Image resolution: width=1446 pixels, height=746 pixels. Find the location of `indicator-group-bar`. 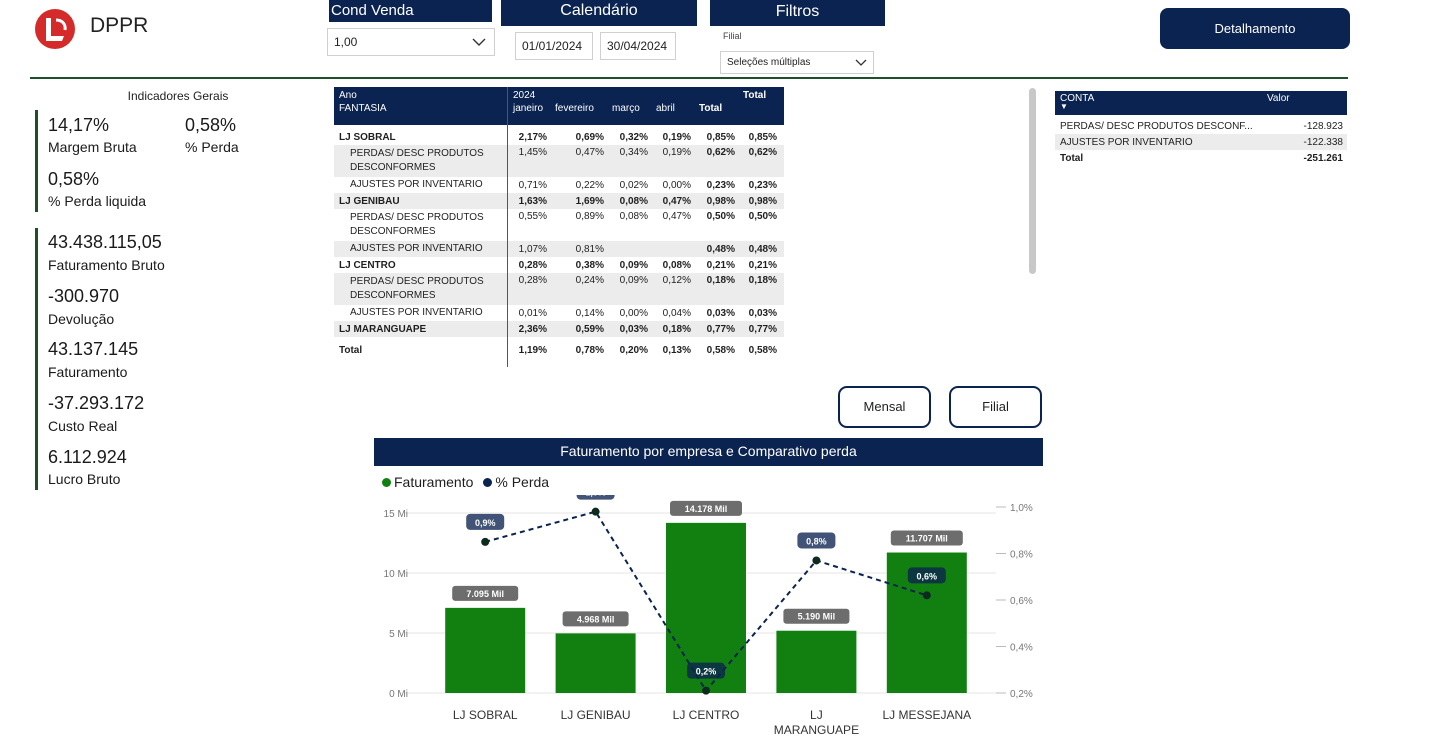

indicator-group-bar is located at coordinates (36, 359).